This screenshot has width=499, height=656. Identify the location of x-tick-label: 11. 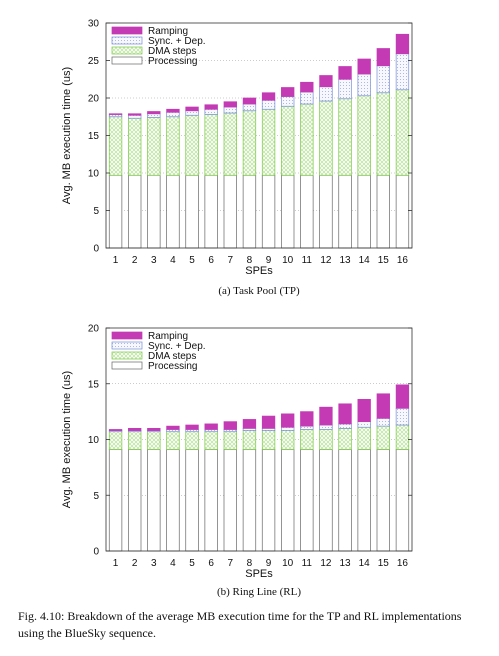
(307, 563).